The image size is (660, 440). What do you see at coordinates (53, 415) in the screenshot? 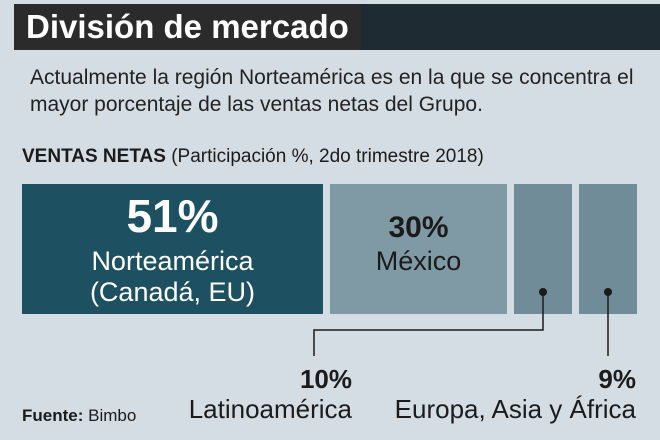
I see `source-label: Fuente:` at bounding box center [53, 415].